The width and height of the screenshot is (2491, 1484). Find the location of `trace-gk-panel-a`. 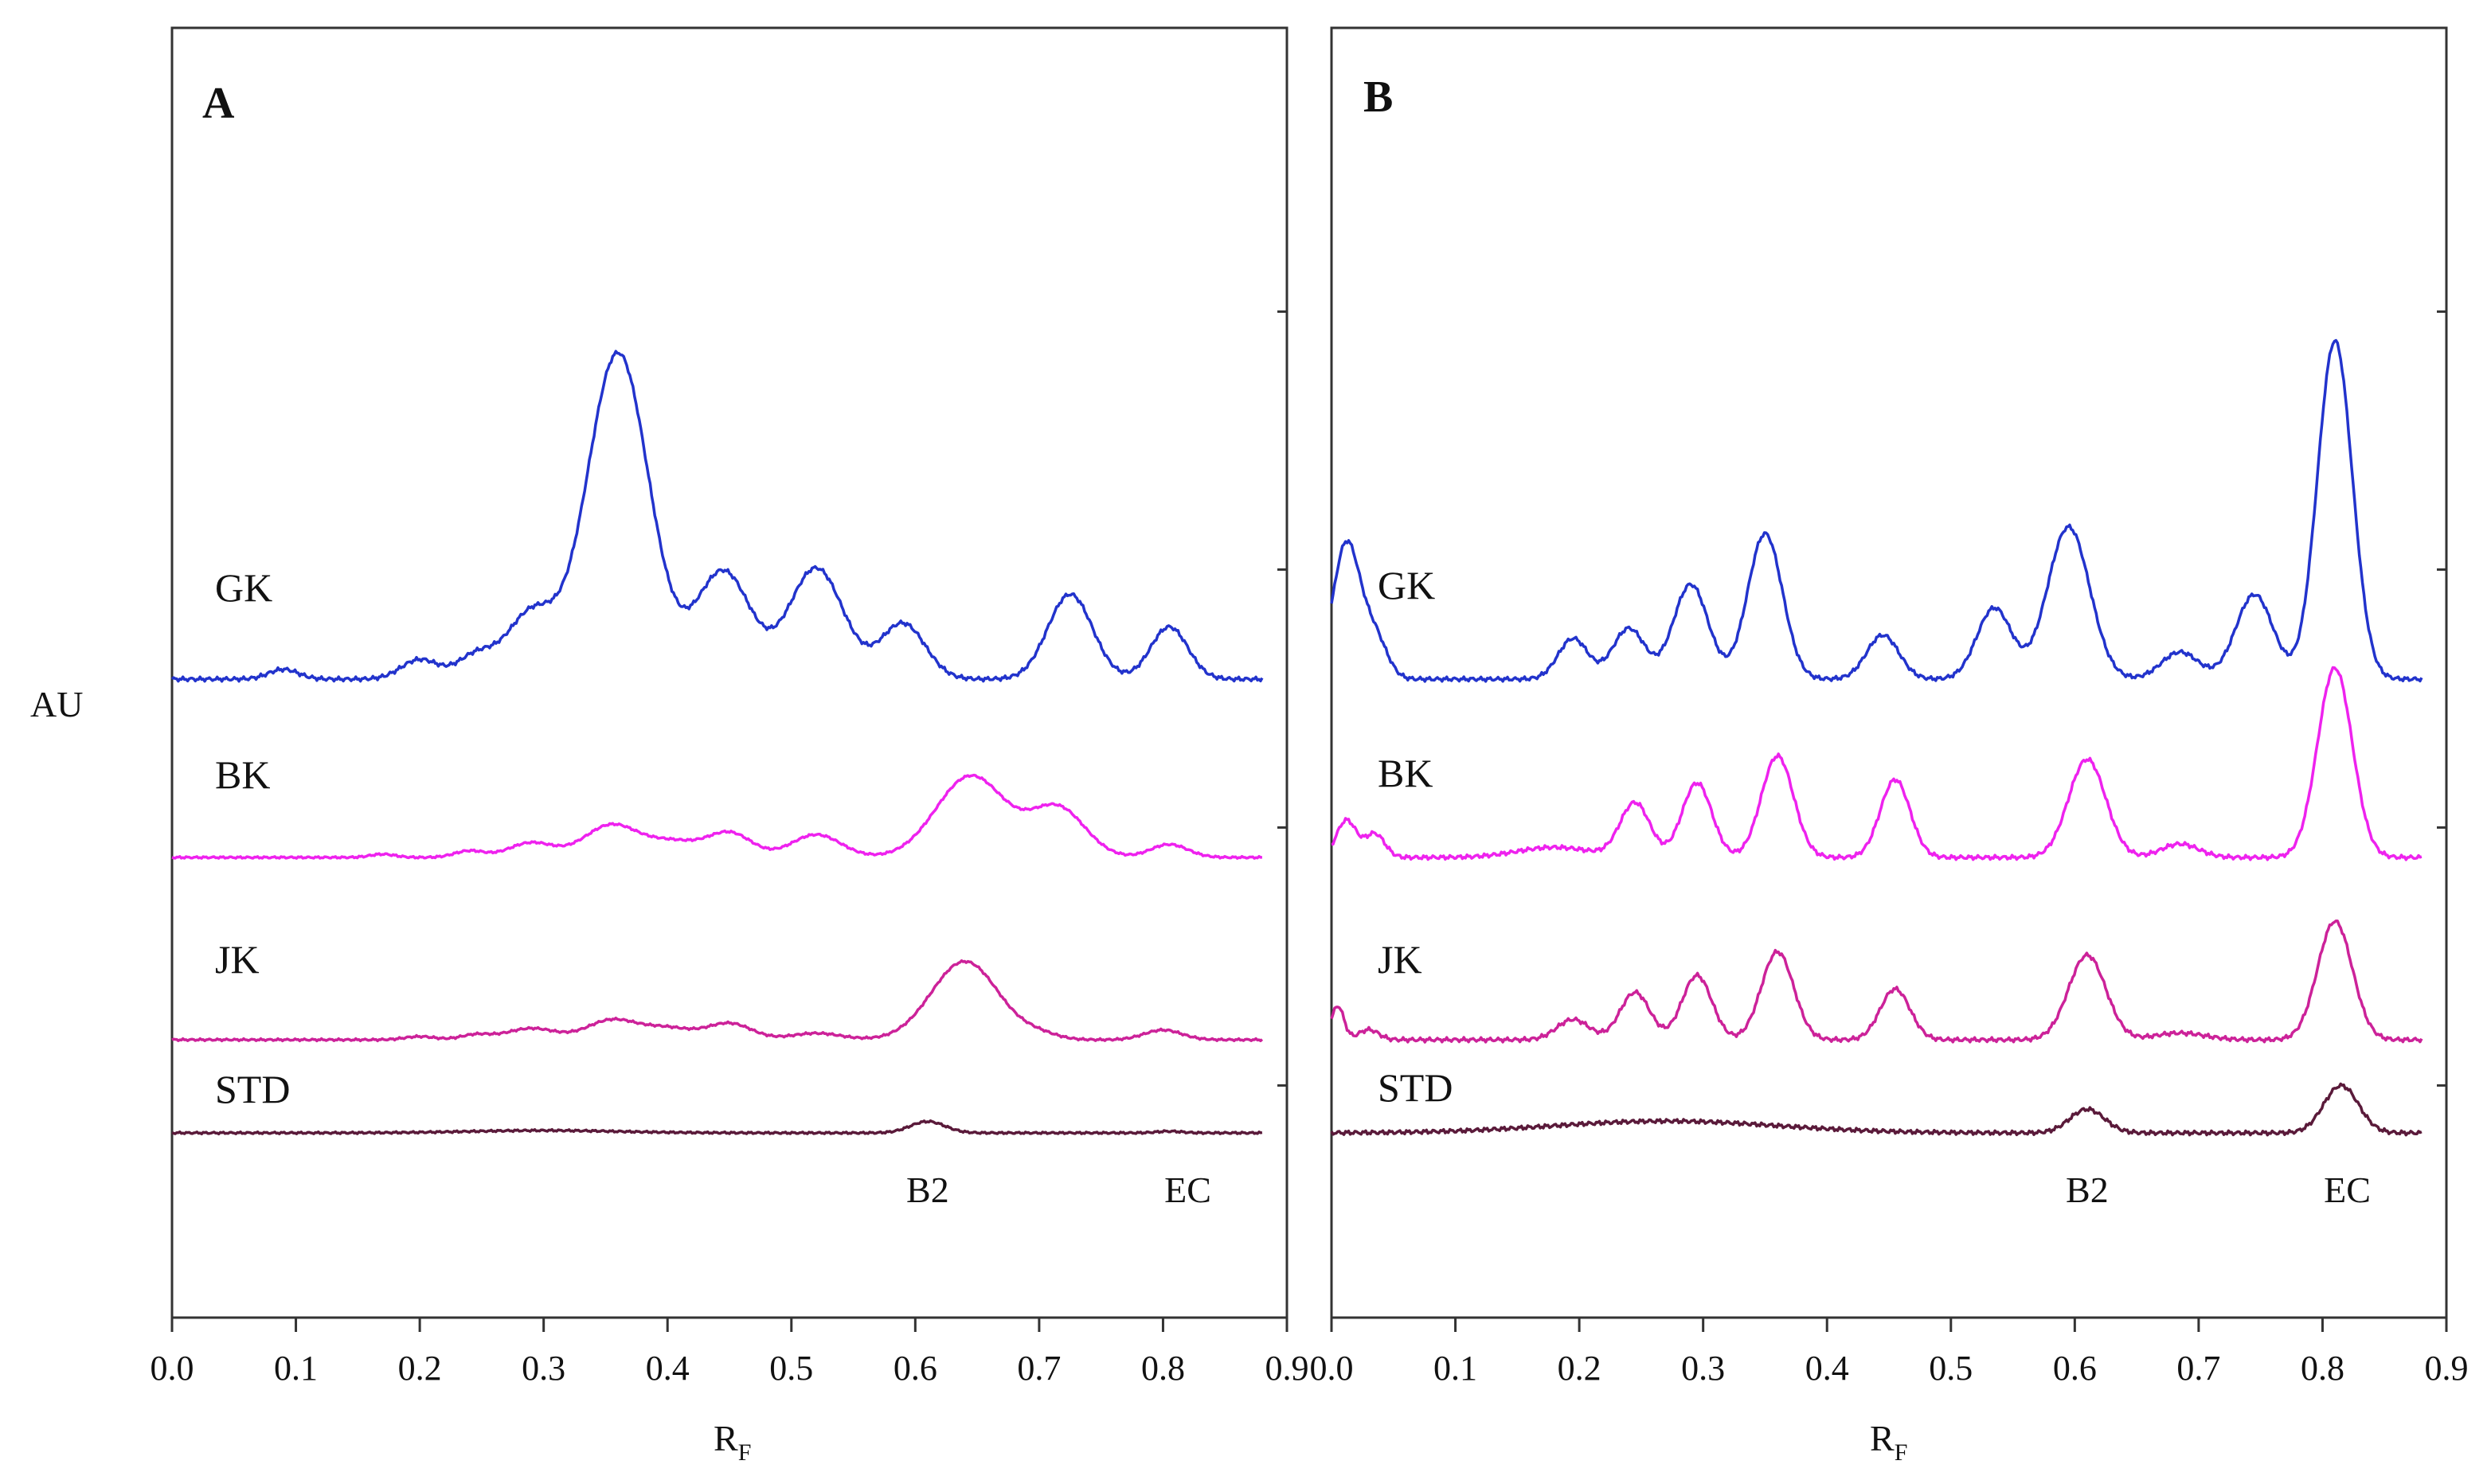

trace-gk-panel-a is located at coordinates (717, 516).